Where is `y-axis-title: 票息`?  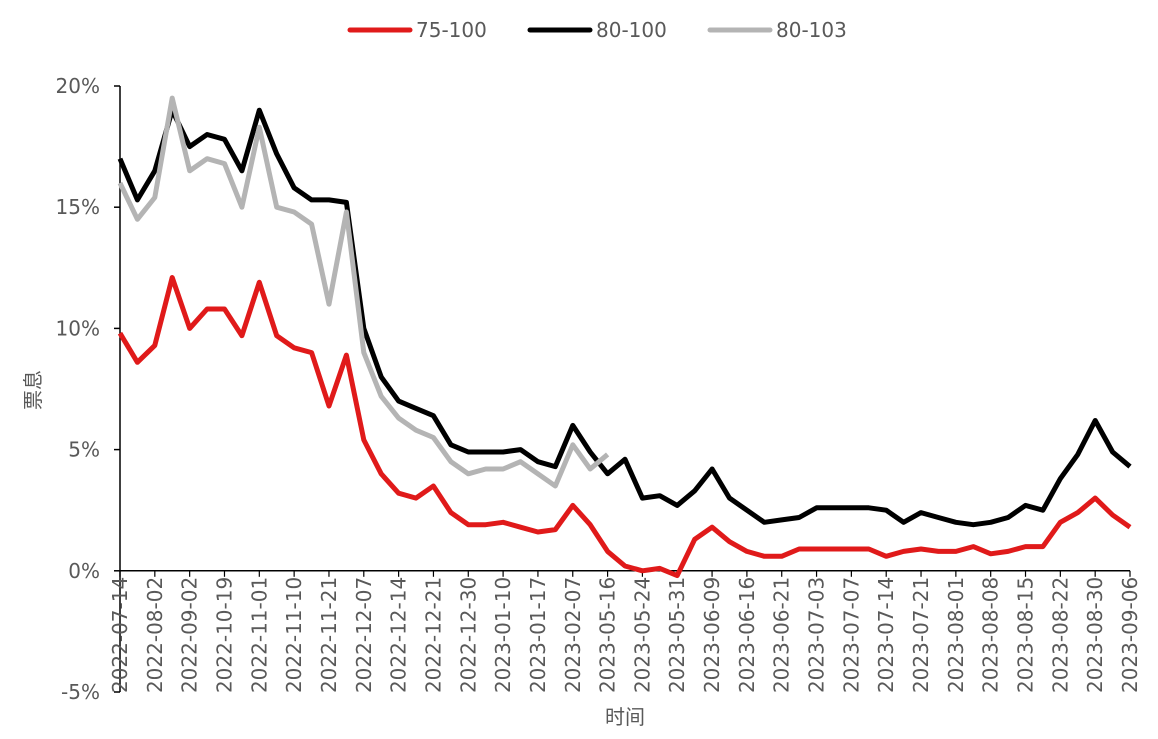 y-axis-title: 票息 is located at coordinates (33, 390).